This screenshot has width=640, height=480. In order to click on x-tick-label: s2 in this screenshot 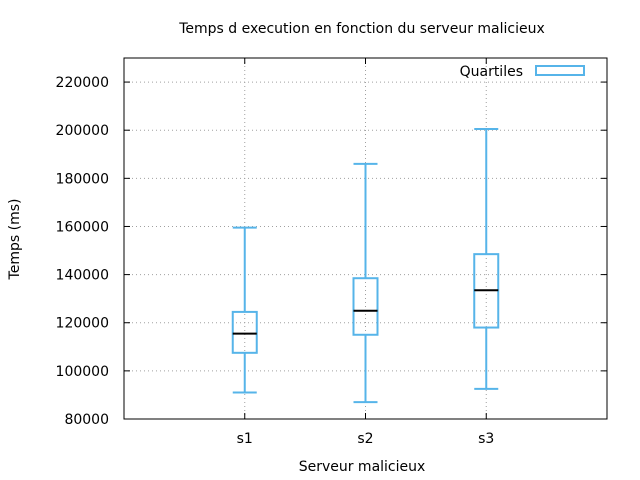, I will do `click(365, 439)`.